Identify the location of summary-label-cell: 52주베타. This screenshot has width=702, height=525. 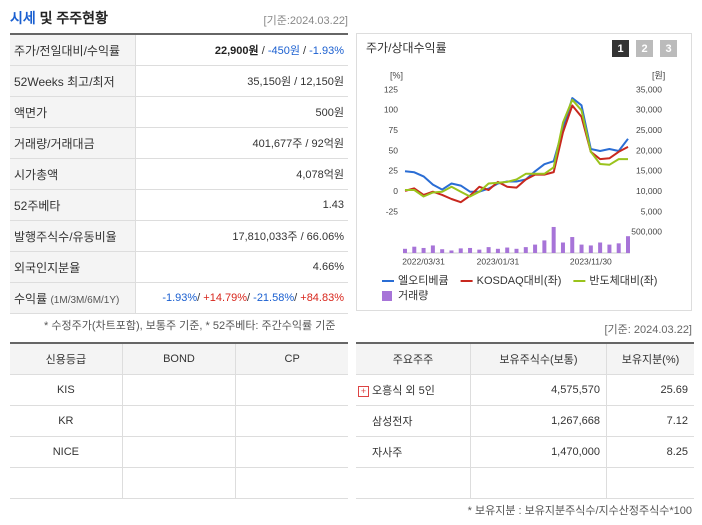
(73, 205).